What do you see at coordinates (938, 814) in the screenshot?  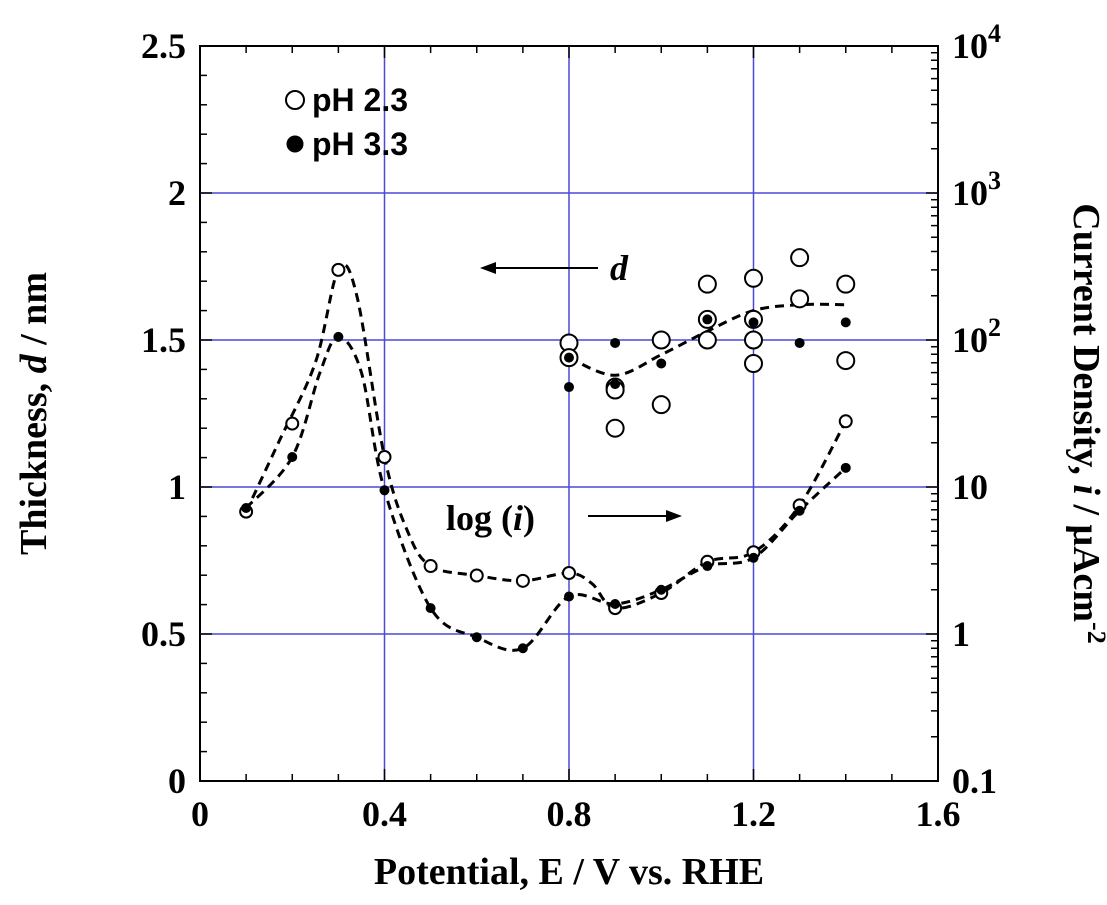 I see `x-tick-label: 1.6` at bounding box center [938, 814].